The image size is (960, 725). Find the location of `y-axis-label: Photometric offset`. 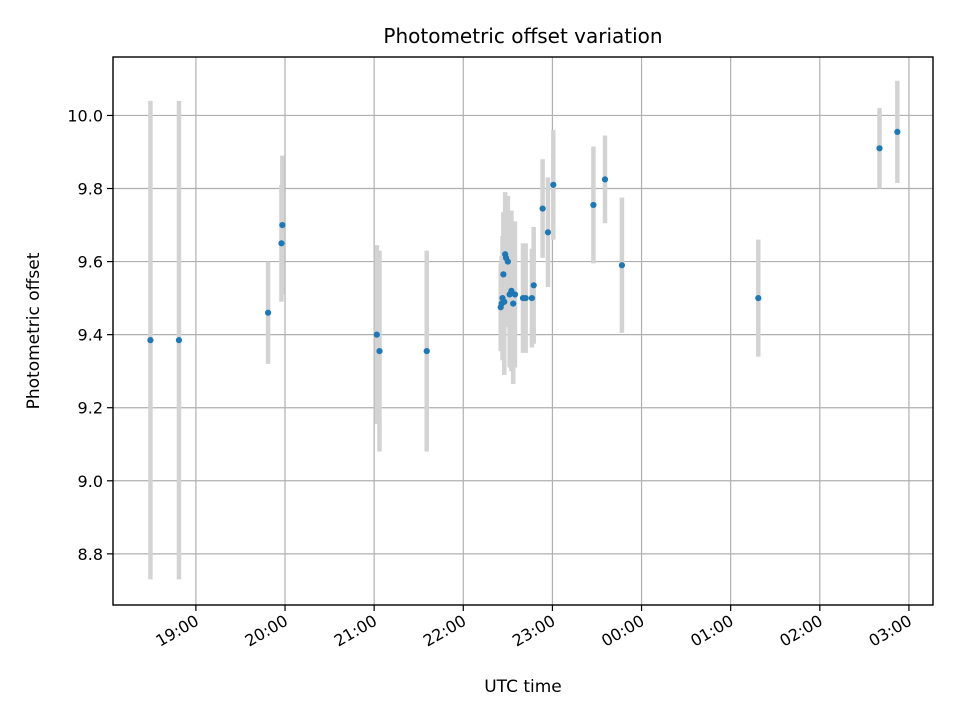

y-axis-label: Photometric offset is located at coordinates (34, 330).